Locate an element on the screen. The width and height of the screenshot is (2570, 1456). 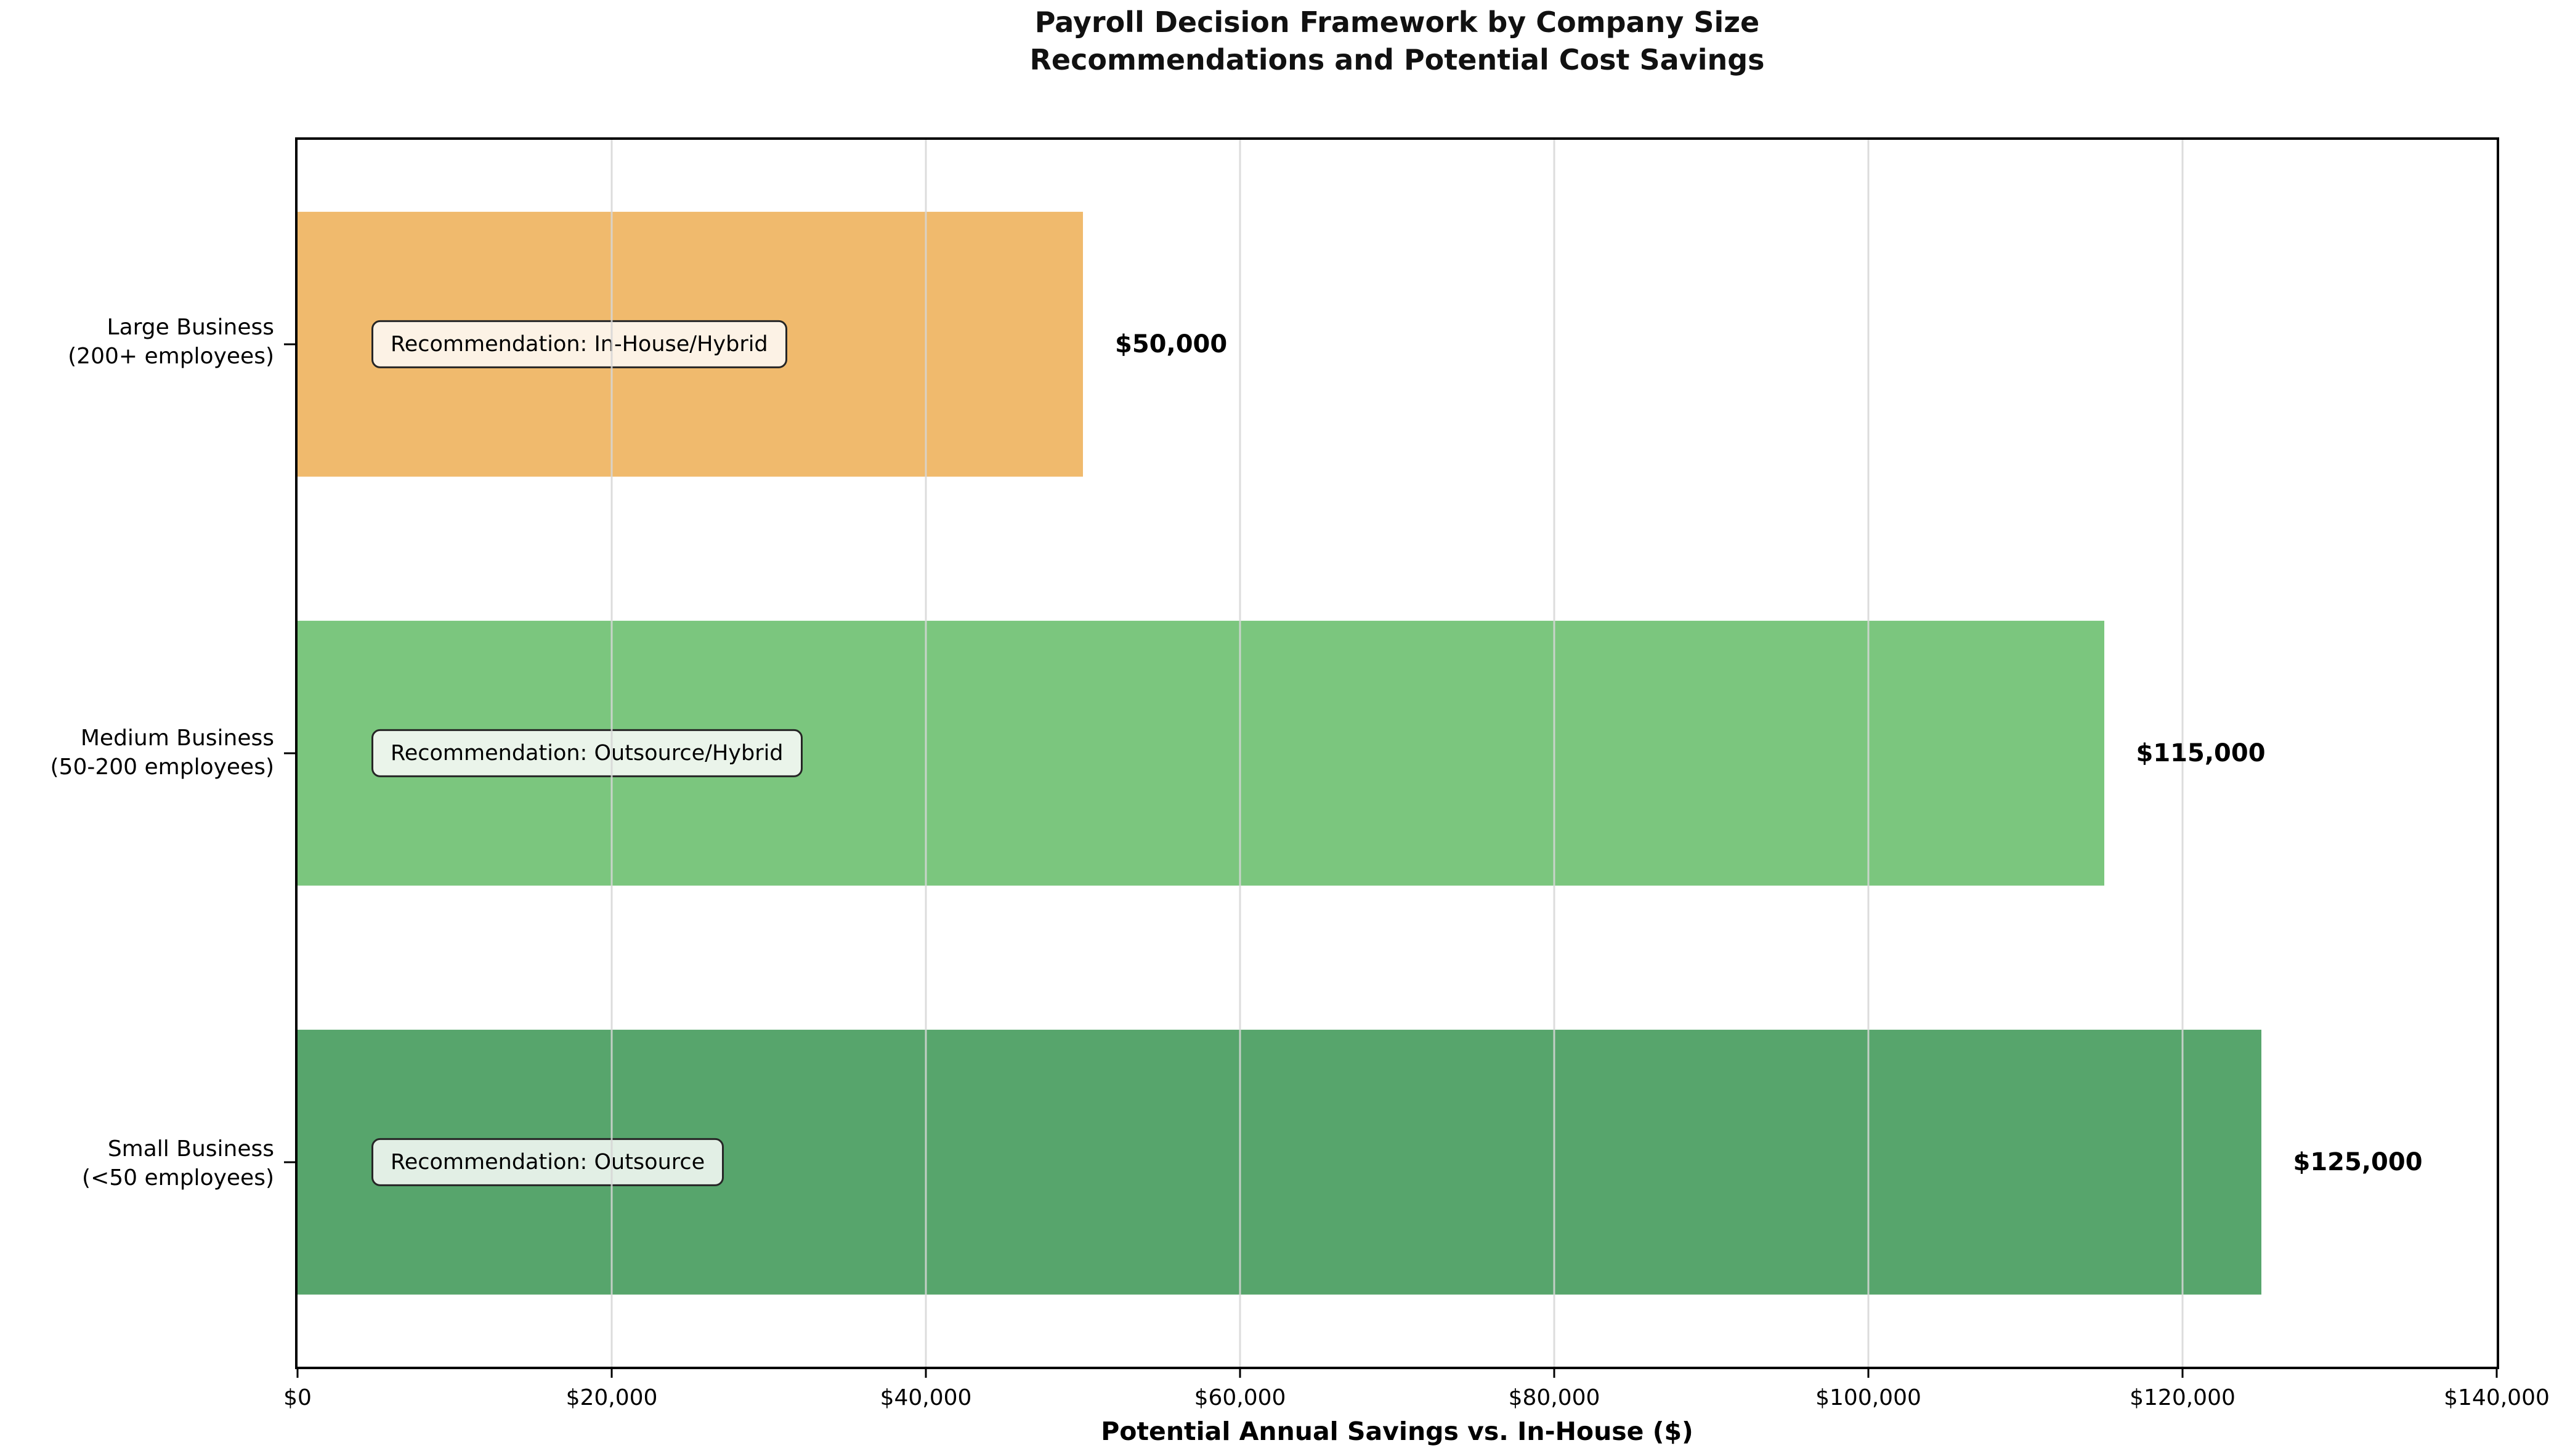
x-tick-label: $140,000 is located at coordinates (2497, 1398).